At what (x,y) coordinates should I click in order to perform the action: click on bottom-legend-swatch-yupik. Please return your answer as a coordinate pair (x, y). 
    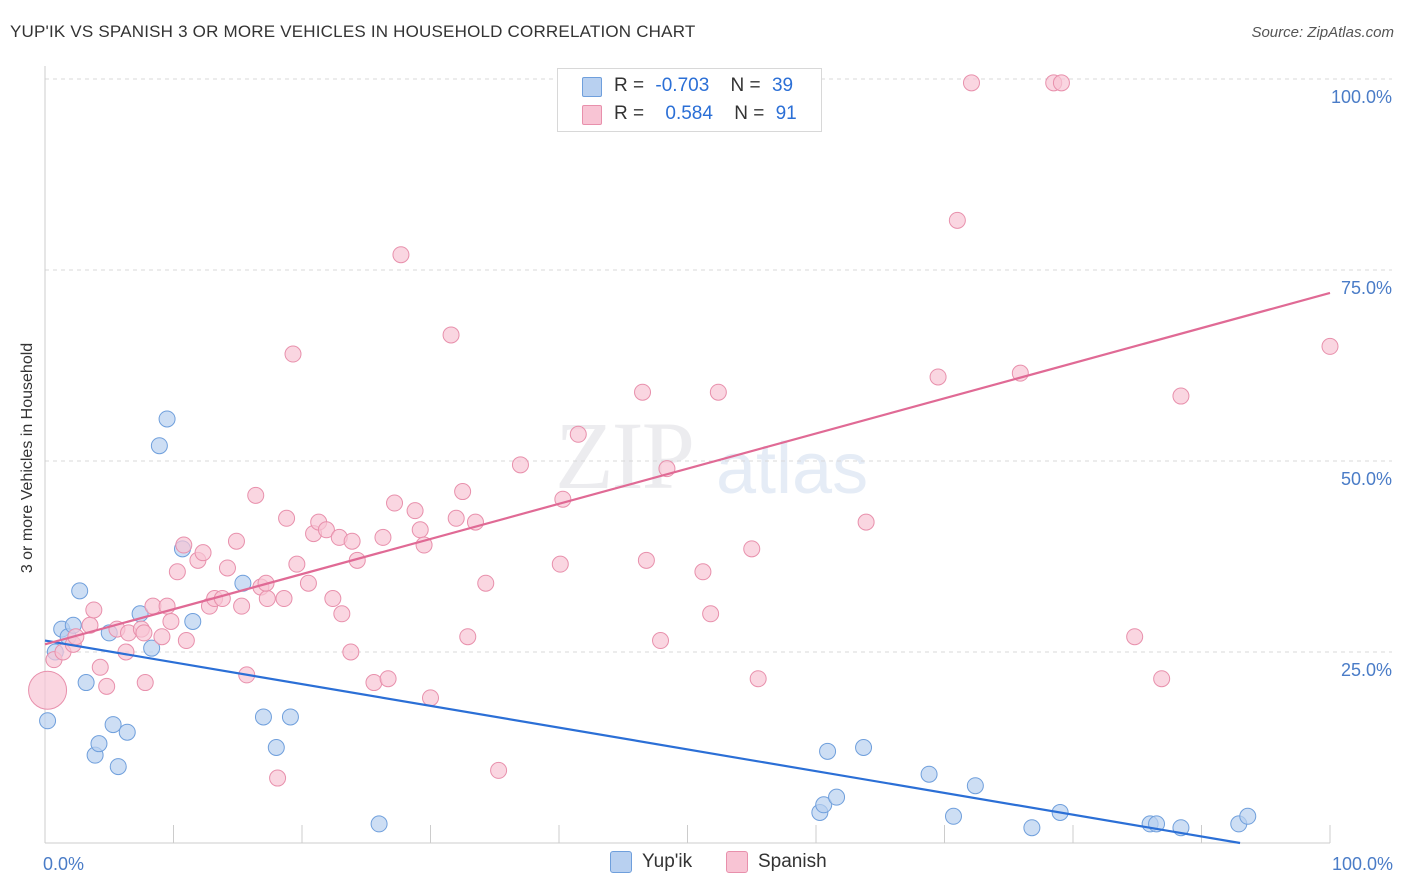
    Looking at the image, I should click on (621, 862).